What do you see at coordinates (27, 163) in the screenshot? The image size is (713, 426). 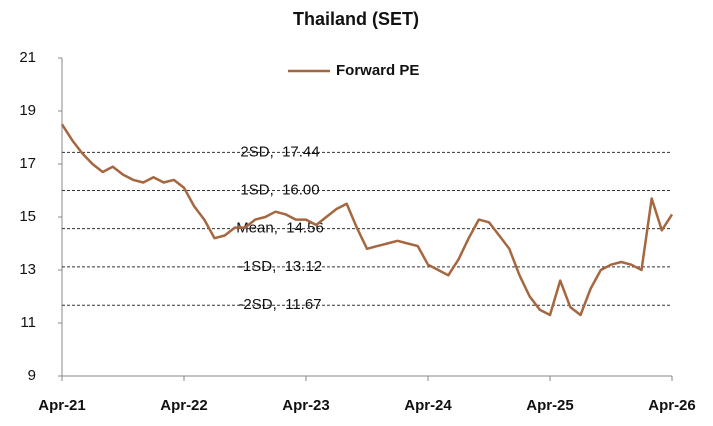 I see `y-tick-label: 17` at bounding box center [27, 163].